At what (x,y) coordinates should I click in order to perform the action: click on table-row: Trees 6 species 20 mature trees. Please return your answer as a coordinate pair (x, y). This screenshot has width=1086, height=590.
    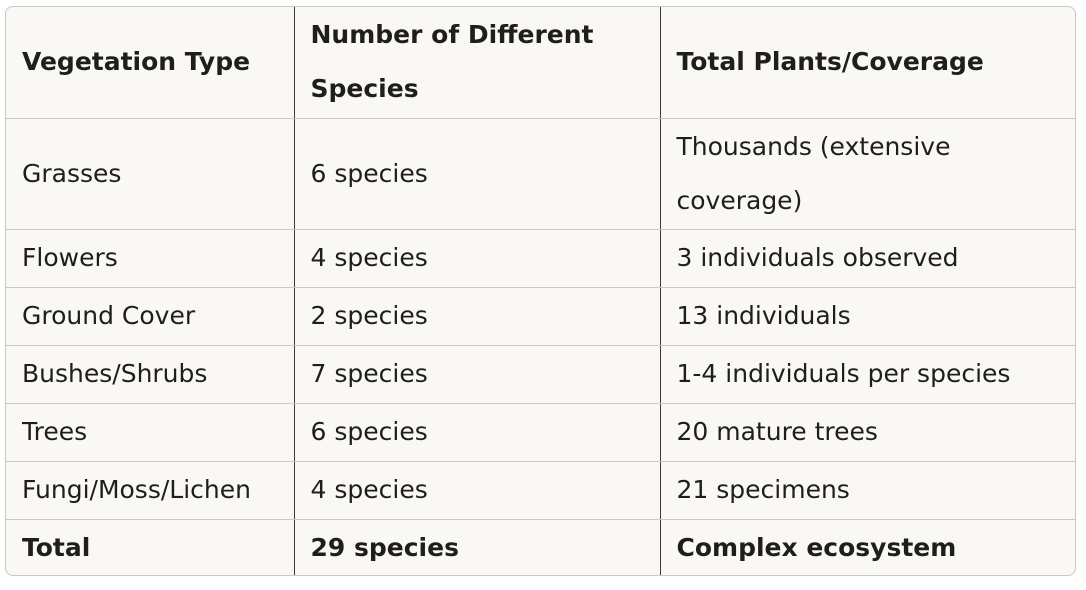
    Looking at the image, I should click on (540, 432).